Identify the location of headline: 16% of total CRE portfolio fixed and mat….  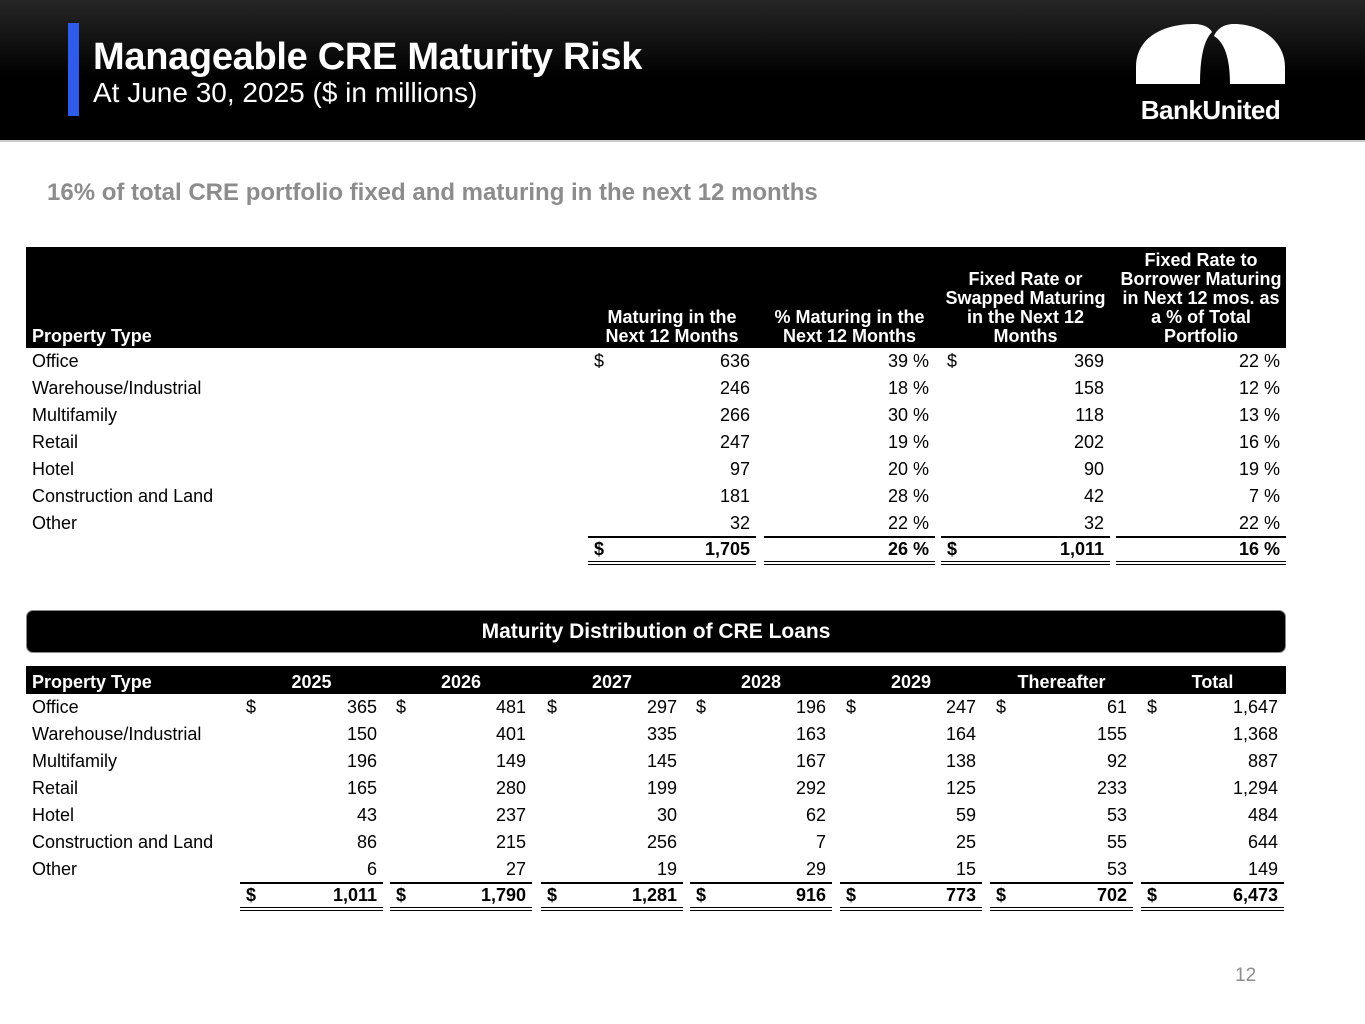
(432, 192).